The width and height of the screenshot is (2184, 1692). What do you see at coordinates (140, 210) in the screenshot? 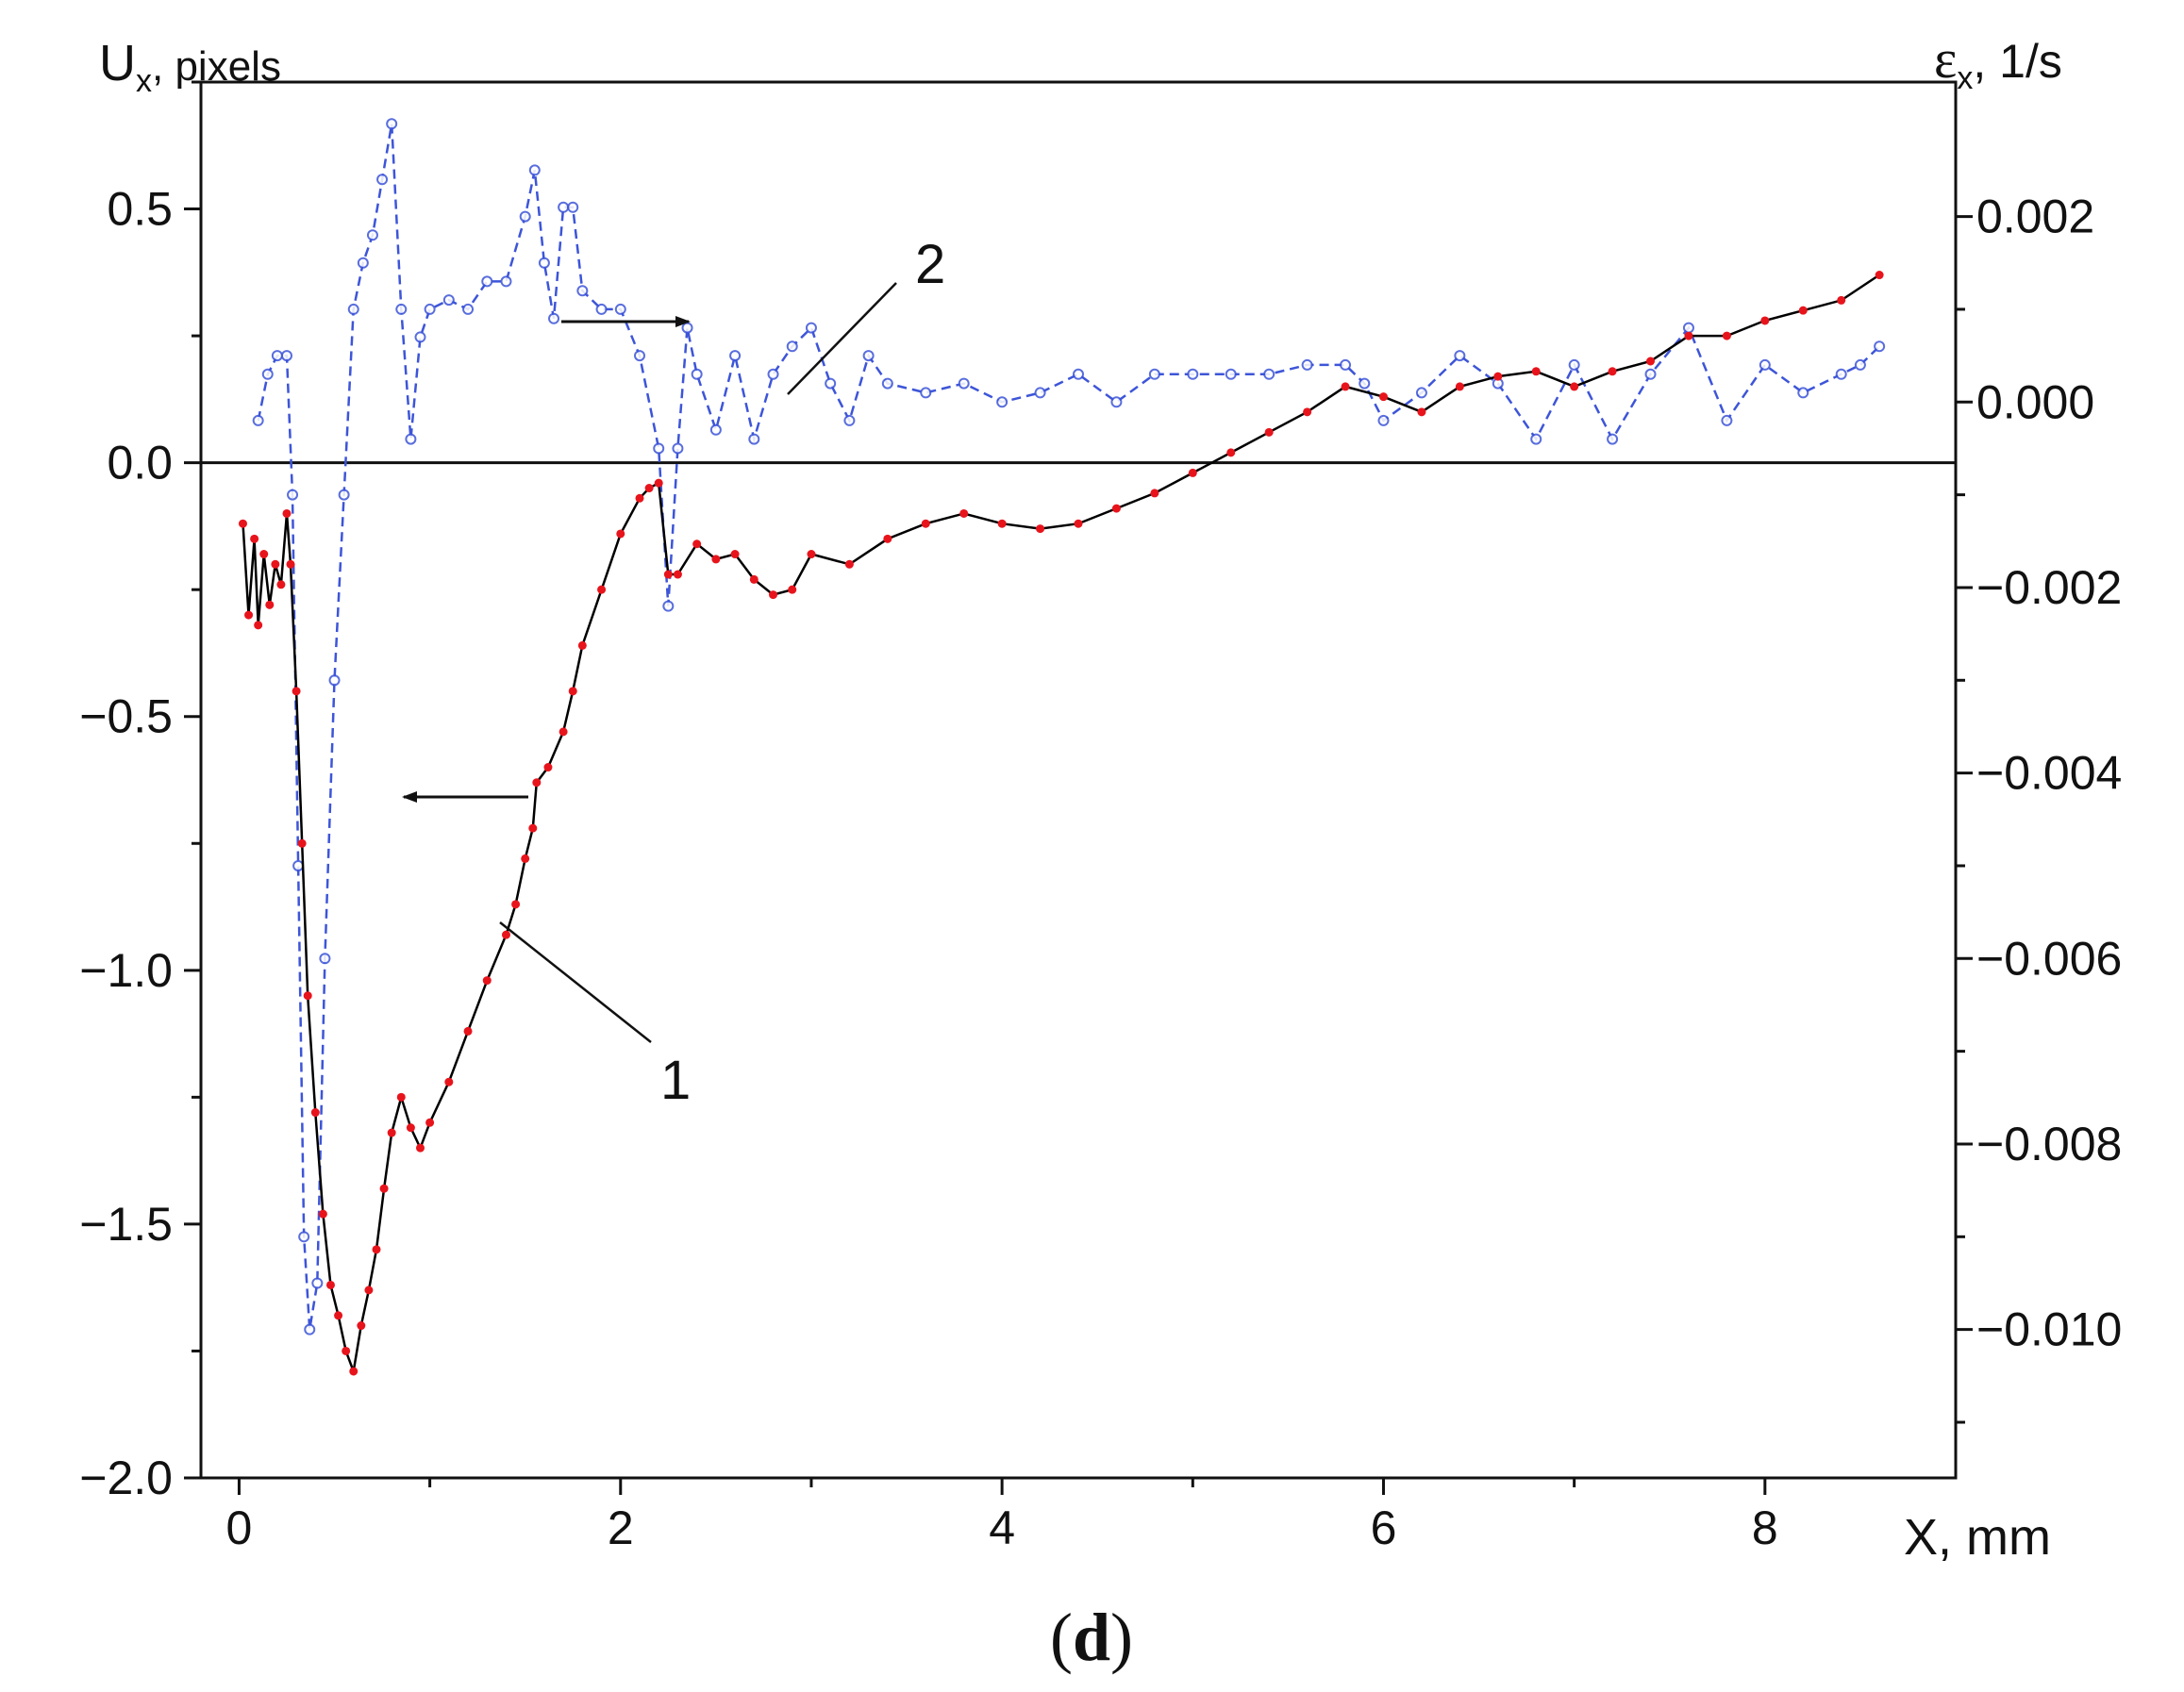
I see `left-y-tick-label: 0.5` at bounding box center [140, 210].